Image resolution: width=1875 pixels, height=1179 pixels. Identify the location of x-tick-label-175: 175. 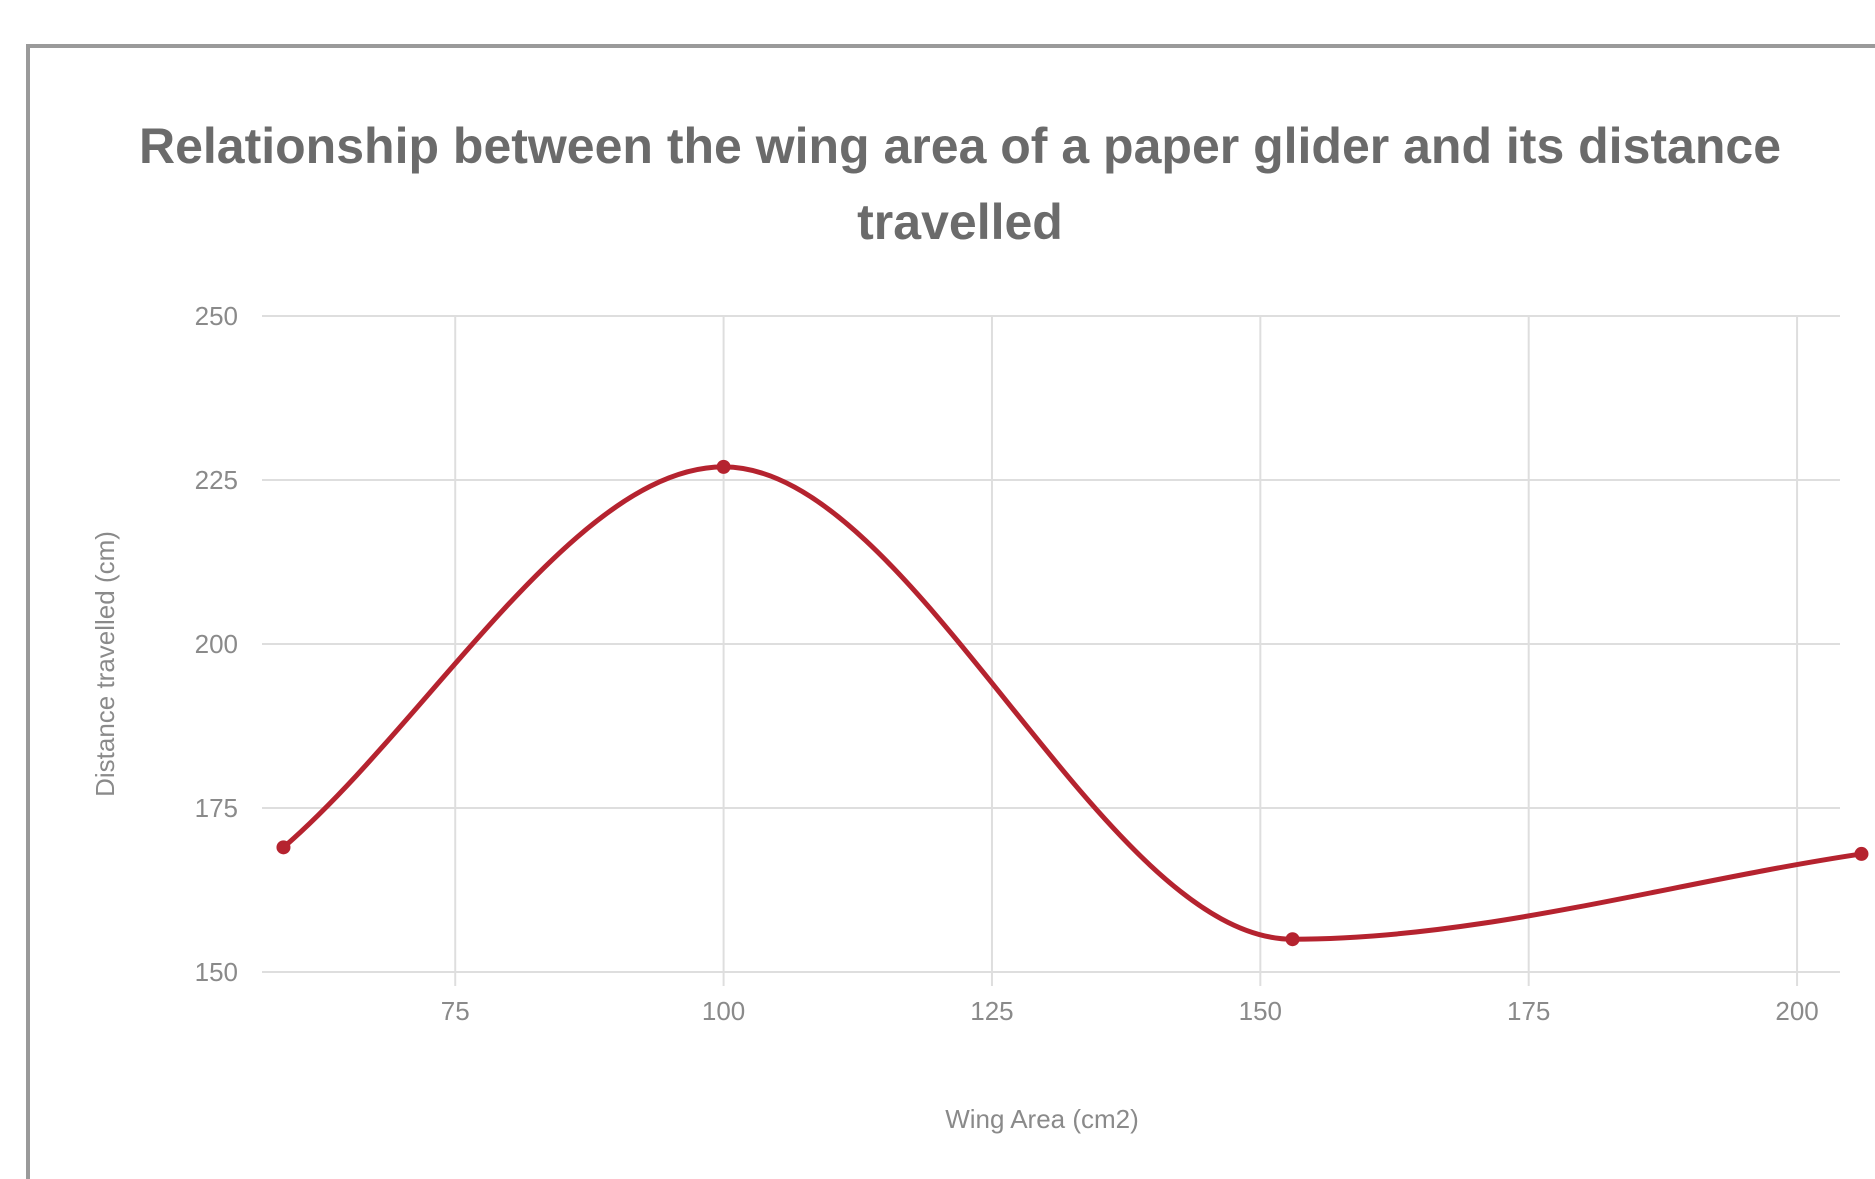
(1528, 1011).